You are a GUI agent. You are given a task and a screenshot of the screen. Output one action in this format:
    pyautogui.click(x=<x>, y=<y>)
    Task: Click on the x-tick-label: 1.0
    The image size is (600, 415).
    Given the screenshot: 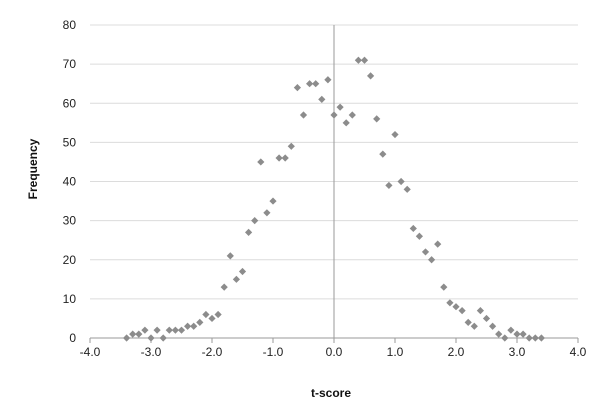 What is the action you would take?
    pyautogui.click(x=395, y=352)
    